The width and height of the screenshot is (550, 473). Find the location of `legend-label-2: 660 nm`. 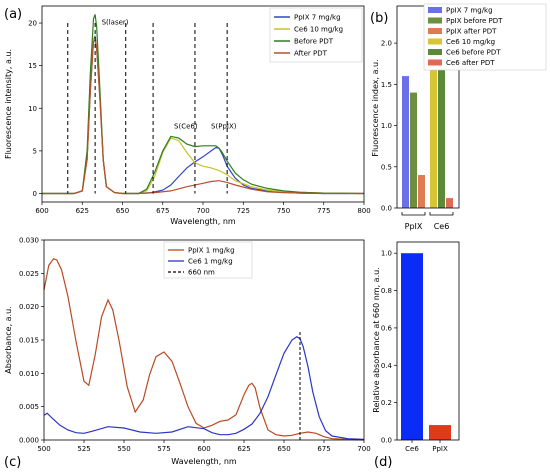

legend-label-2: 660 nm is located at coordinates (201, 273).